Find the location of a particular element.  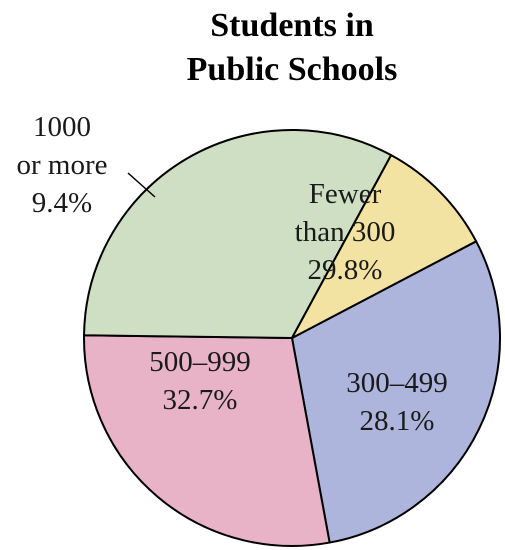

slice-category-label: Fewer is located at coordinates (345, 194).